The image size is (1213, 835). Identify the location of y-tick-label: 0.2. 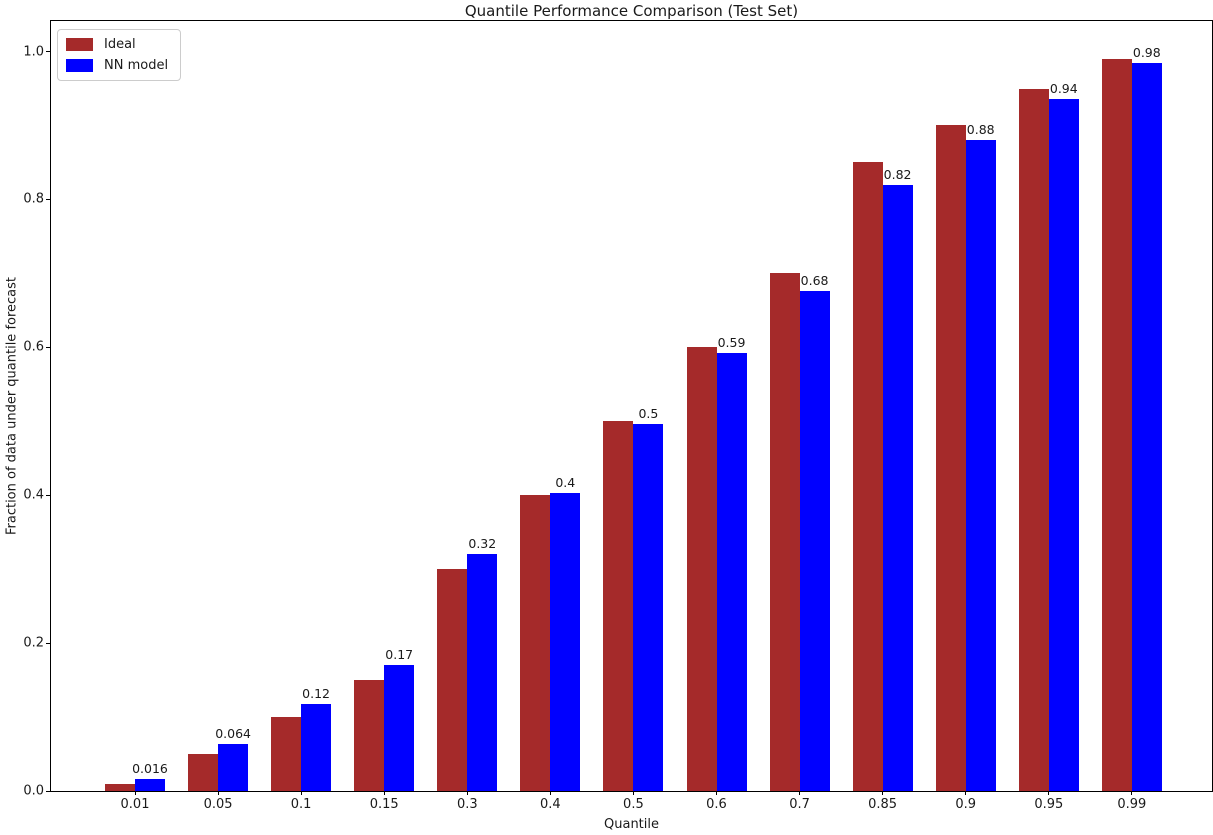
(33, 643).